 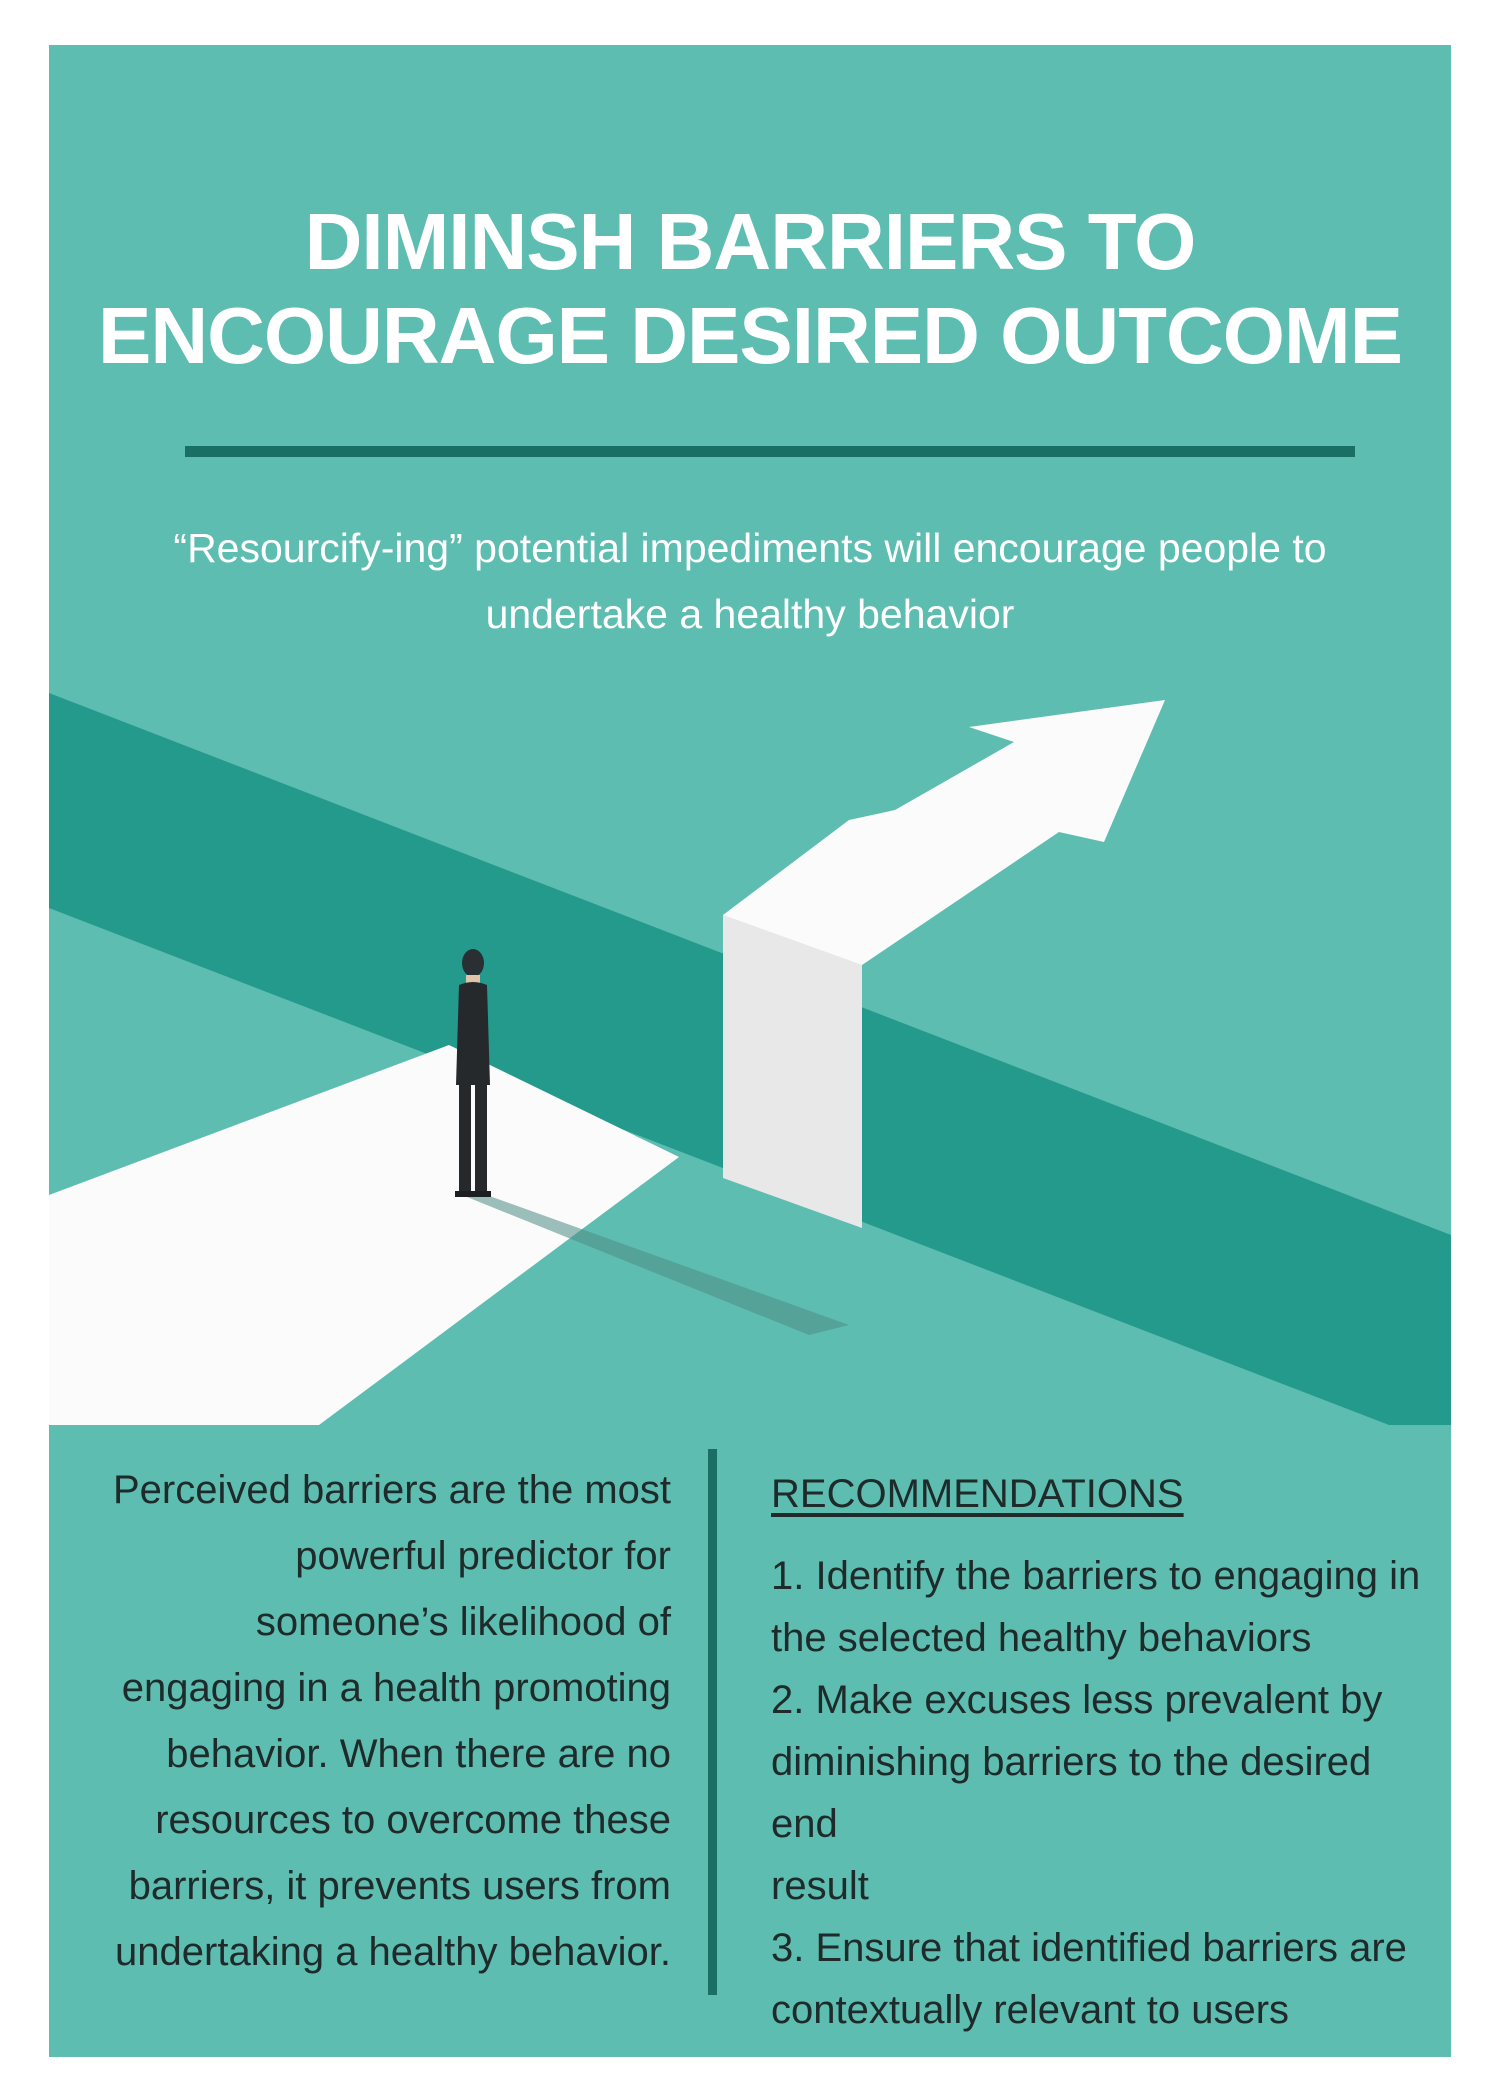 I want to click on bridge-front, so click(x=792, y=1071).